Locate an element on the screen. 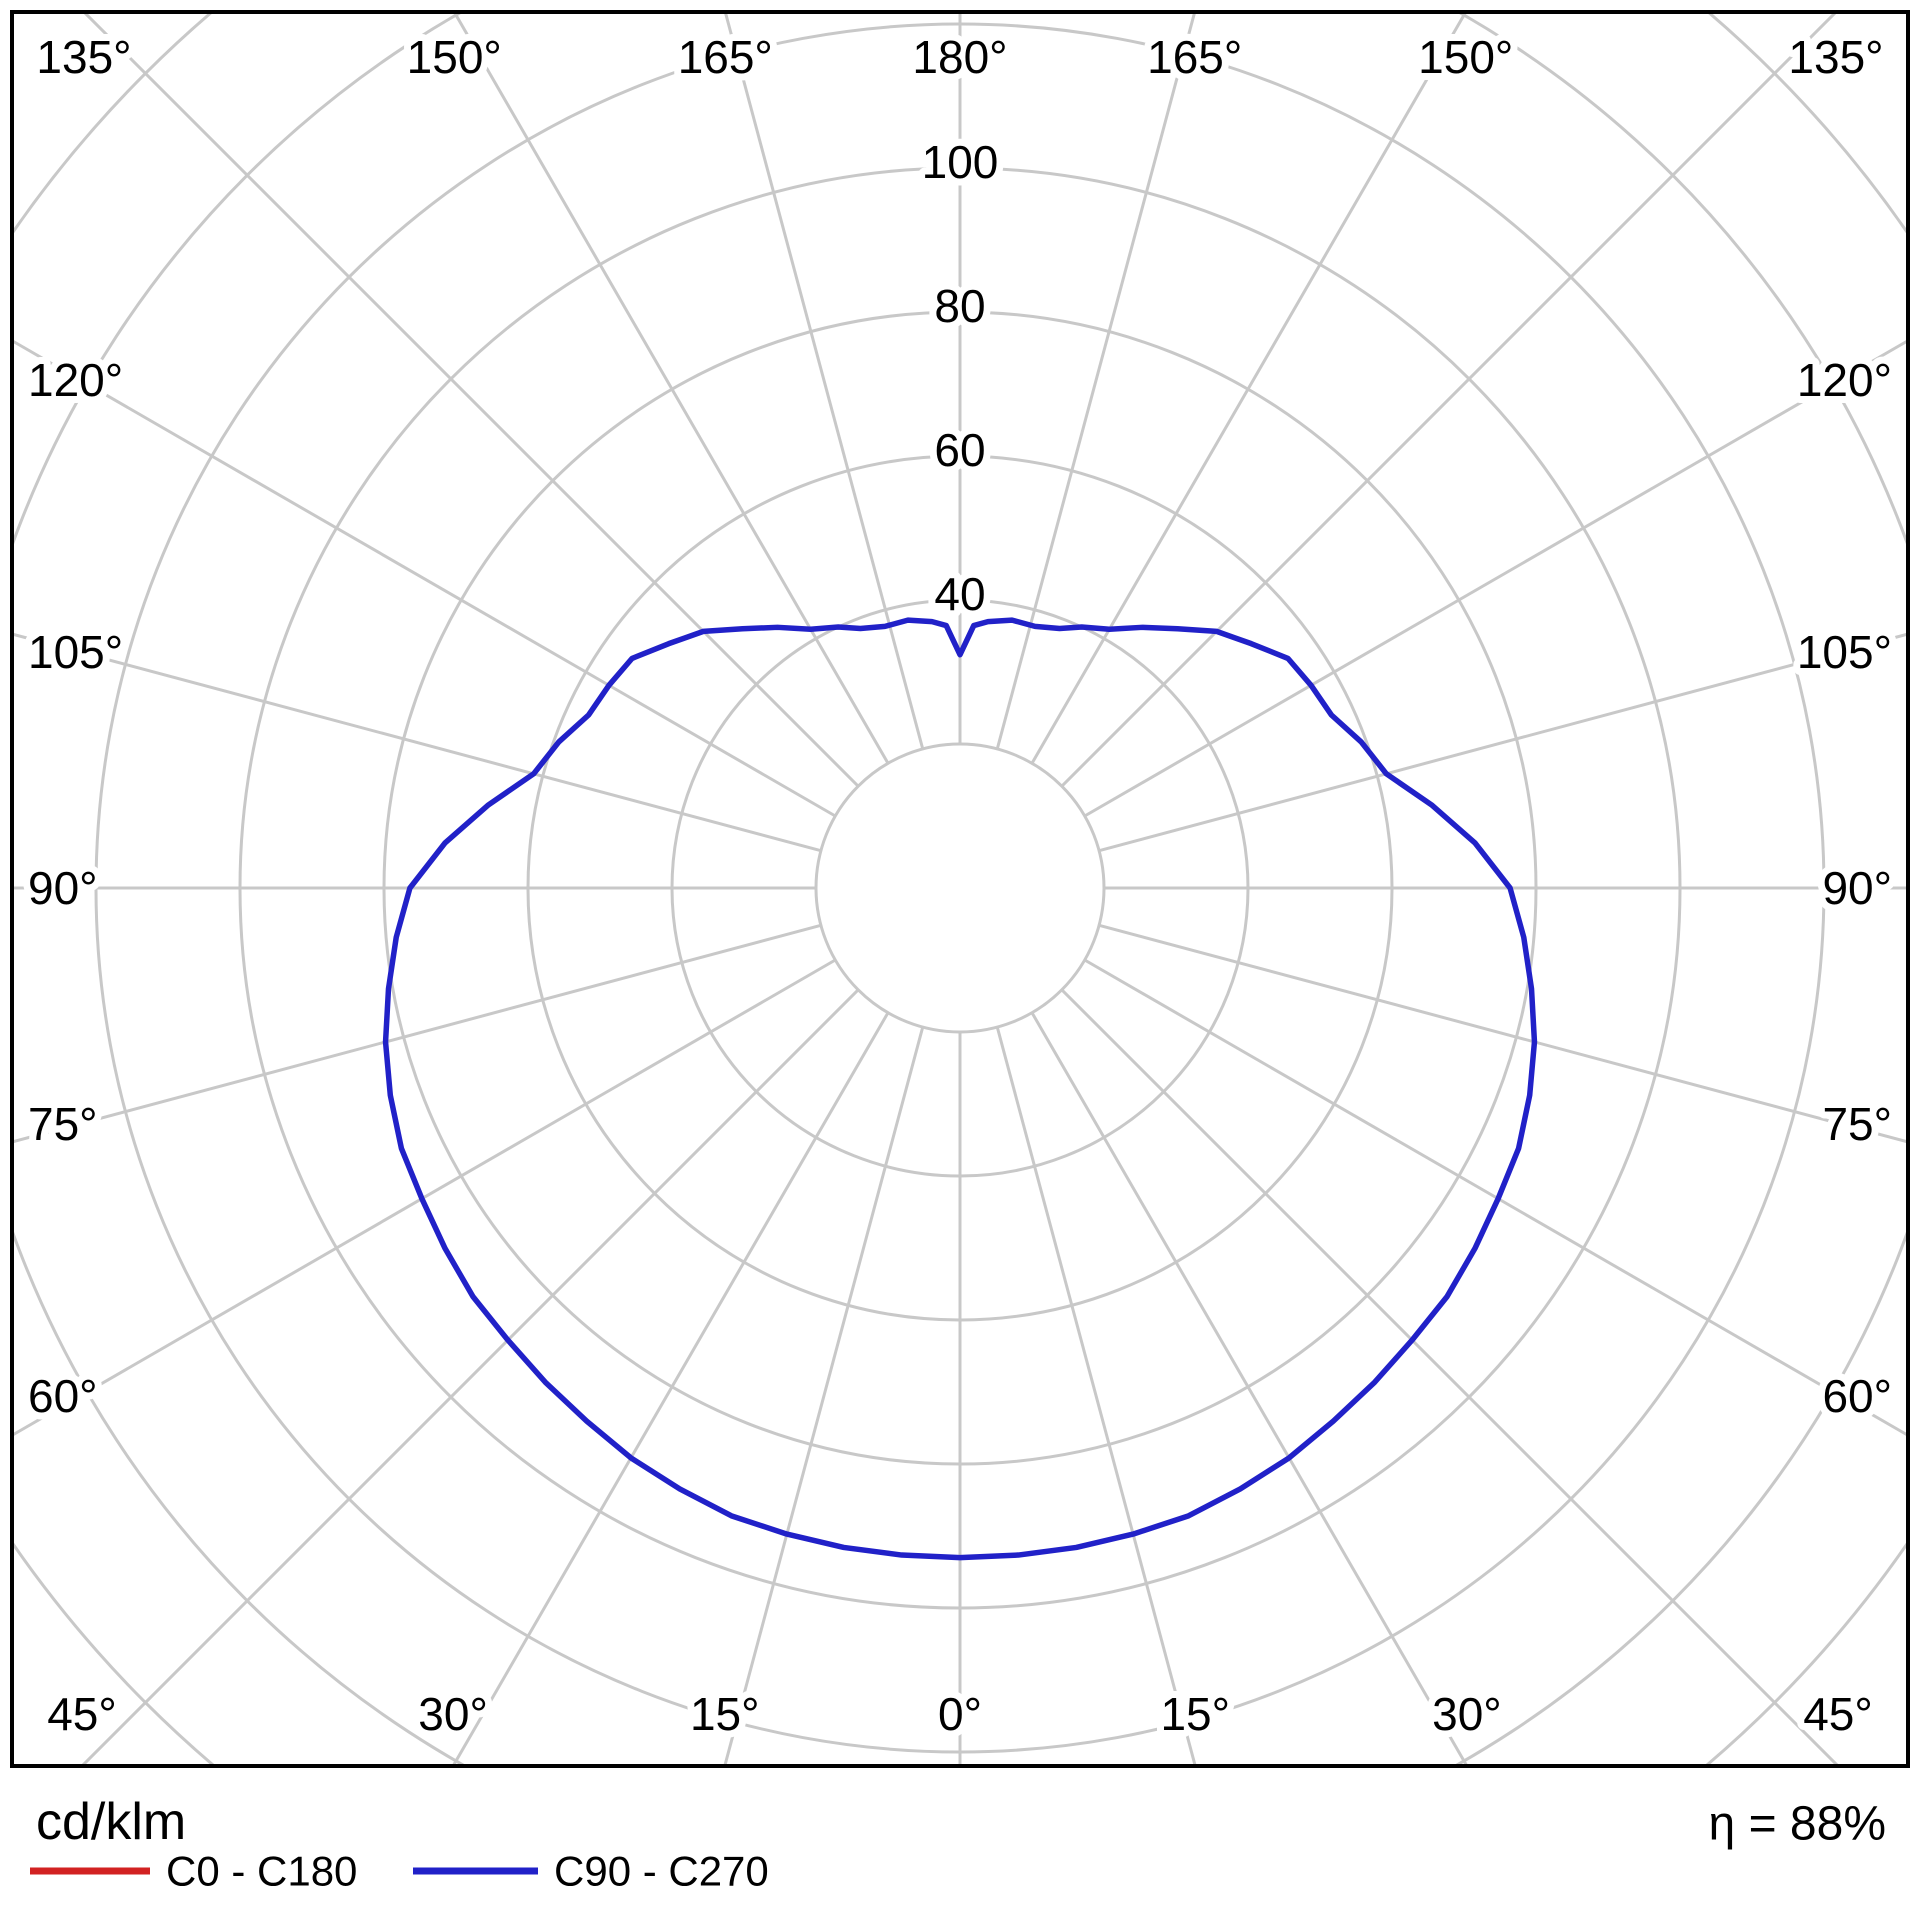 The image size is (1920, 1920). angle-label-left-15: 15° is located at coordinates (725, 1714).